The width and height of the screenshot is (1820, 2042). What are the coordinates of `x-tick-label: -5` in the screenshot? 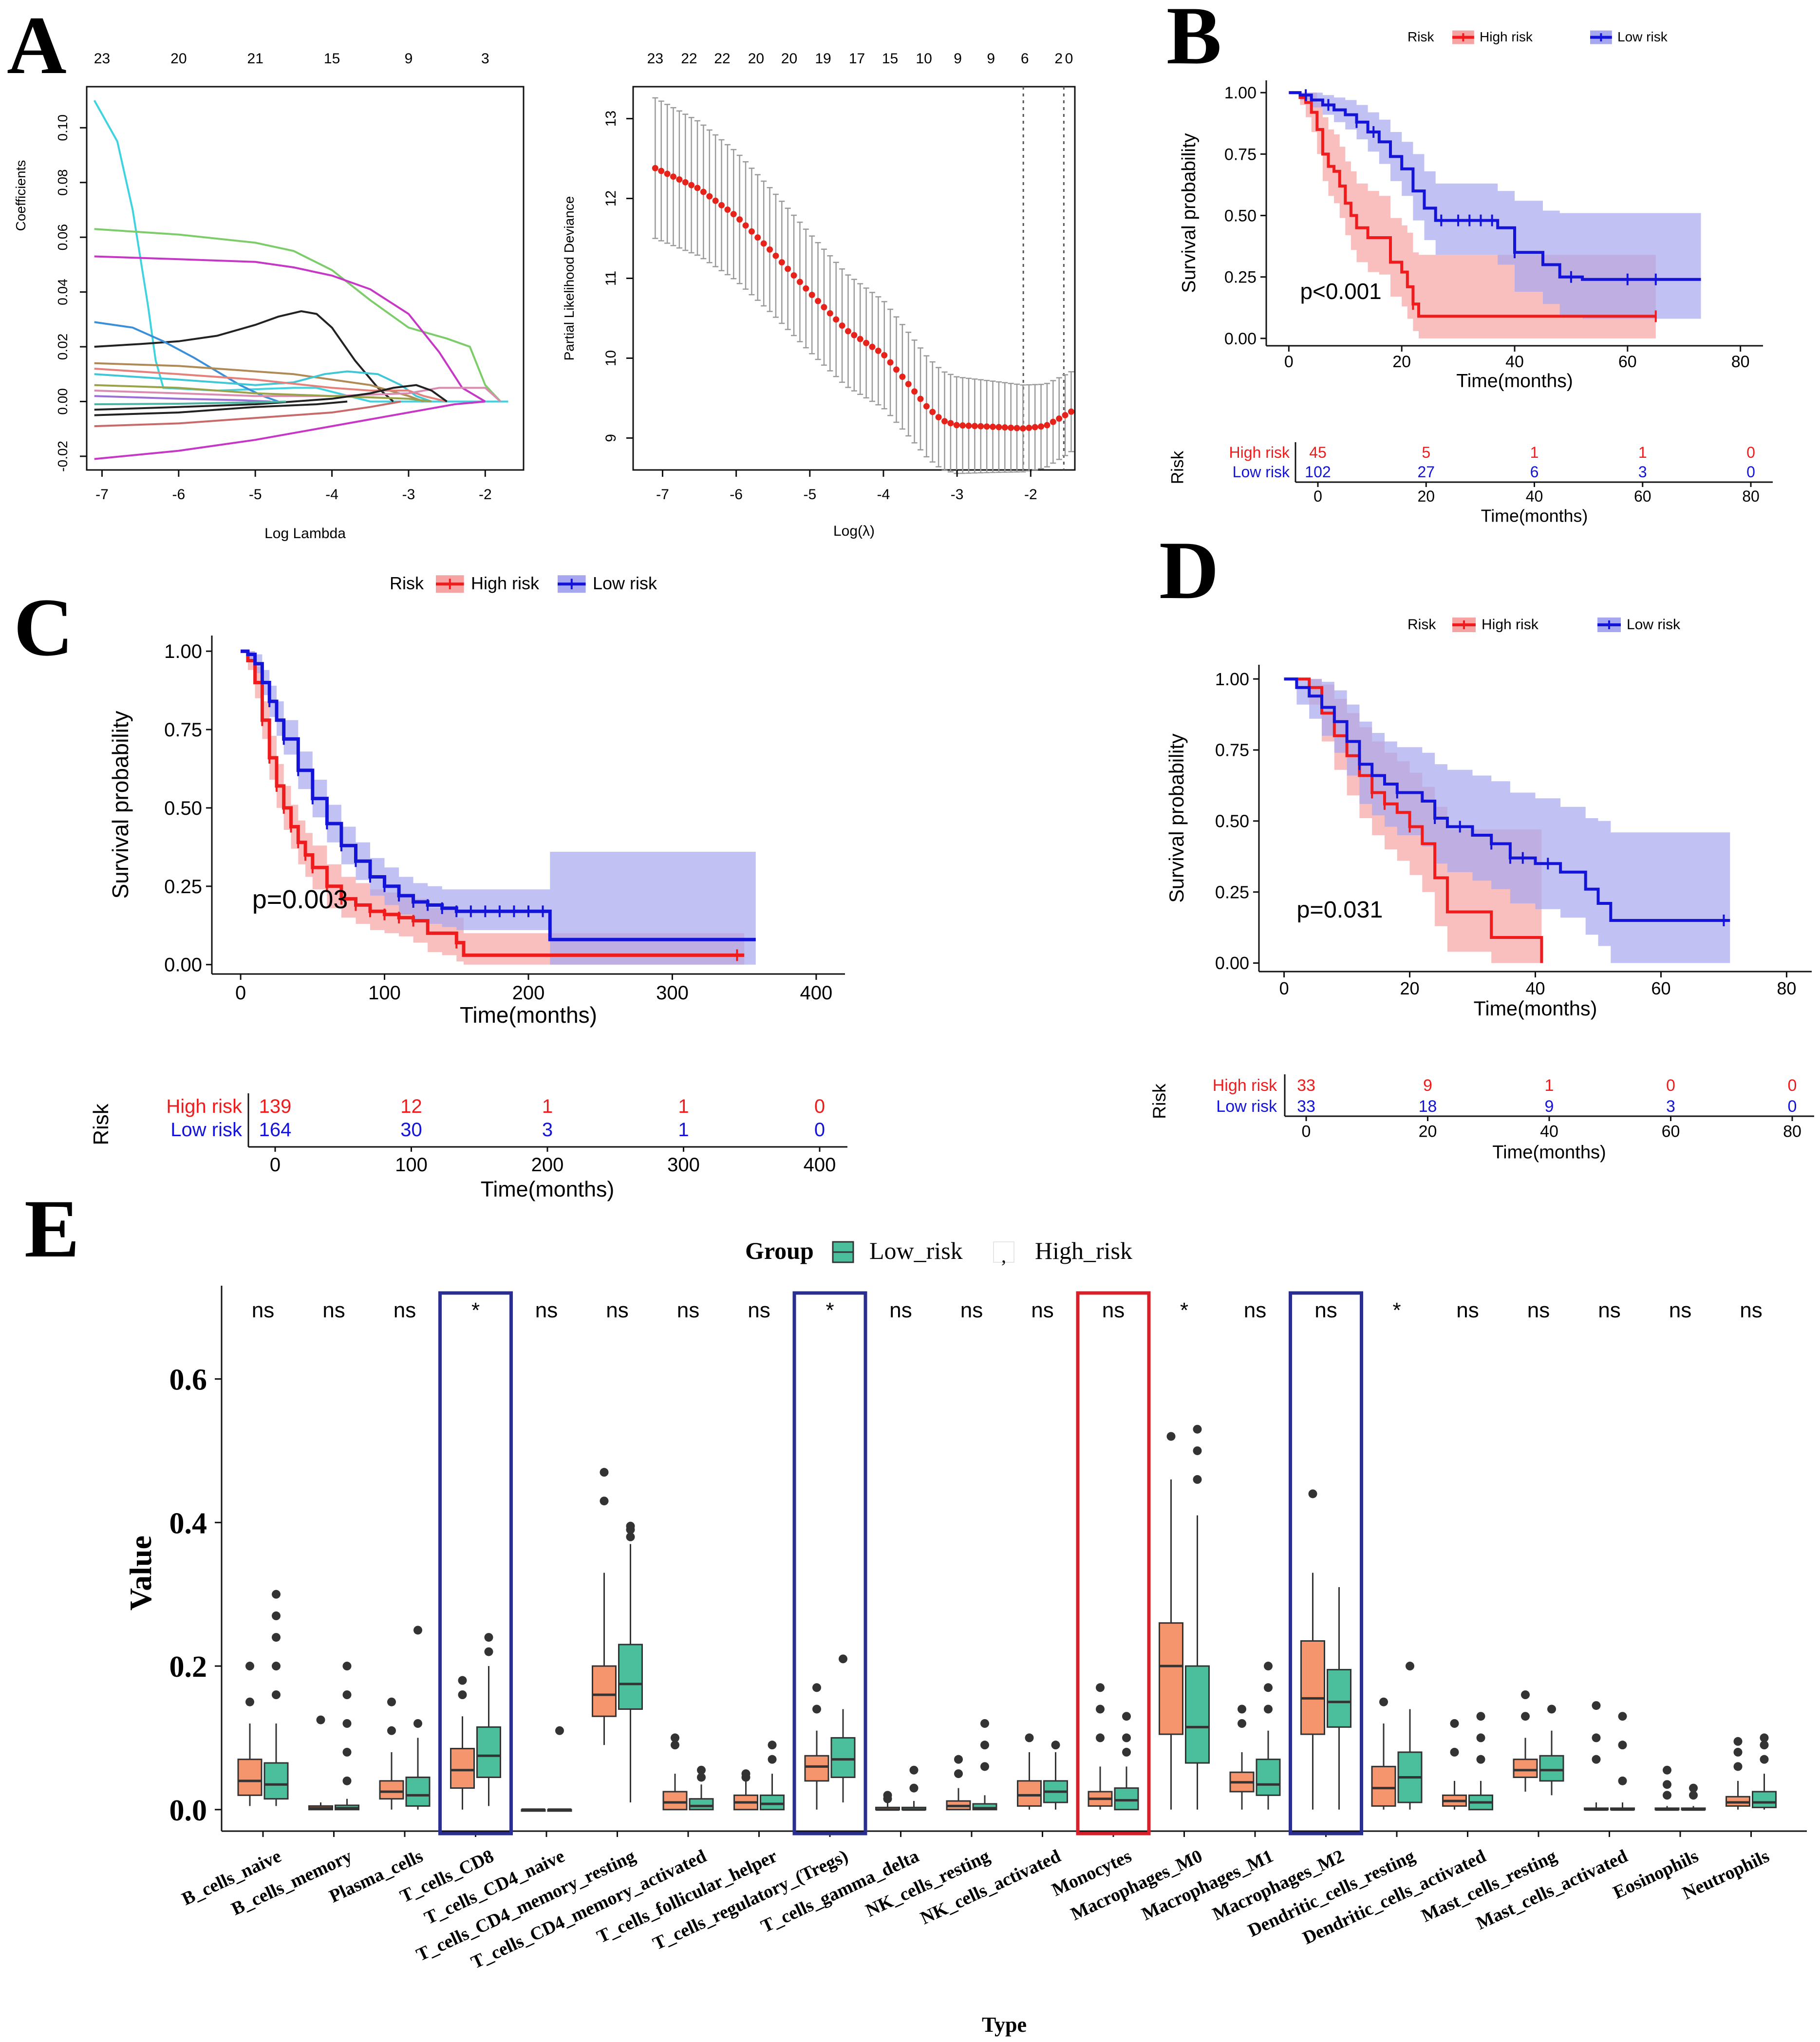 It's located at (809, 495).